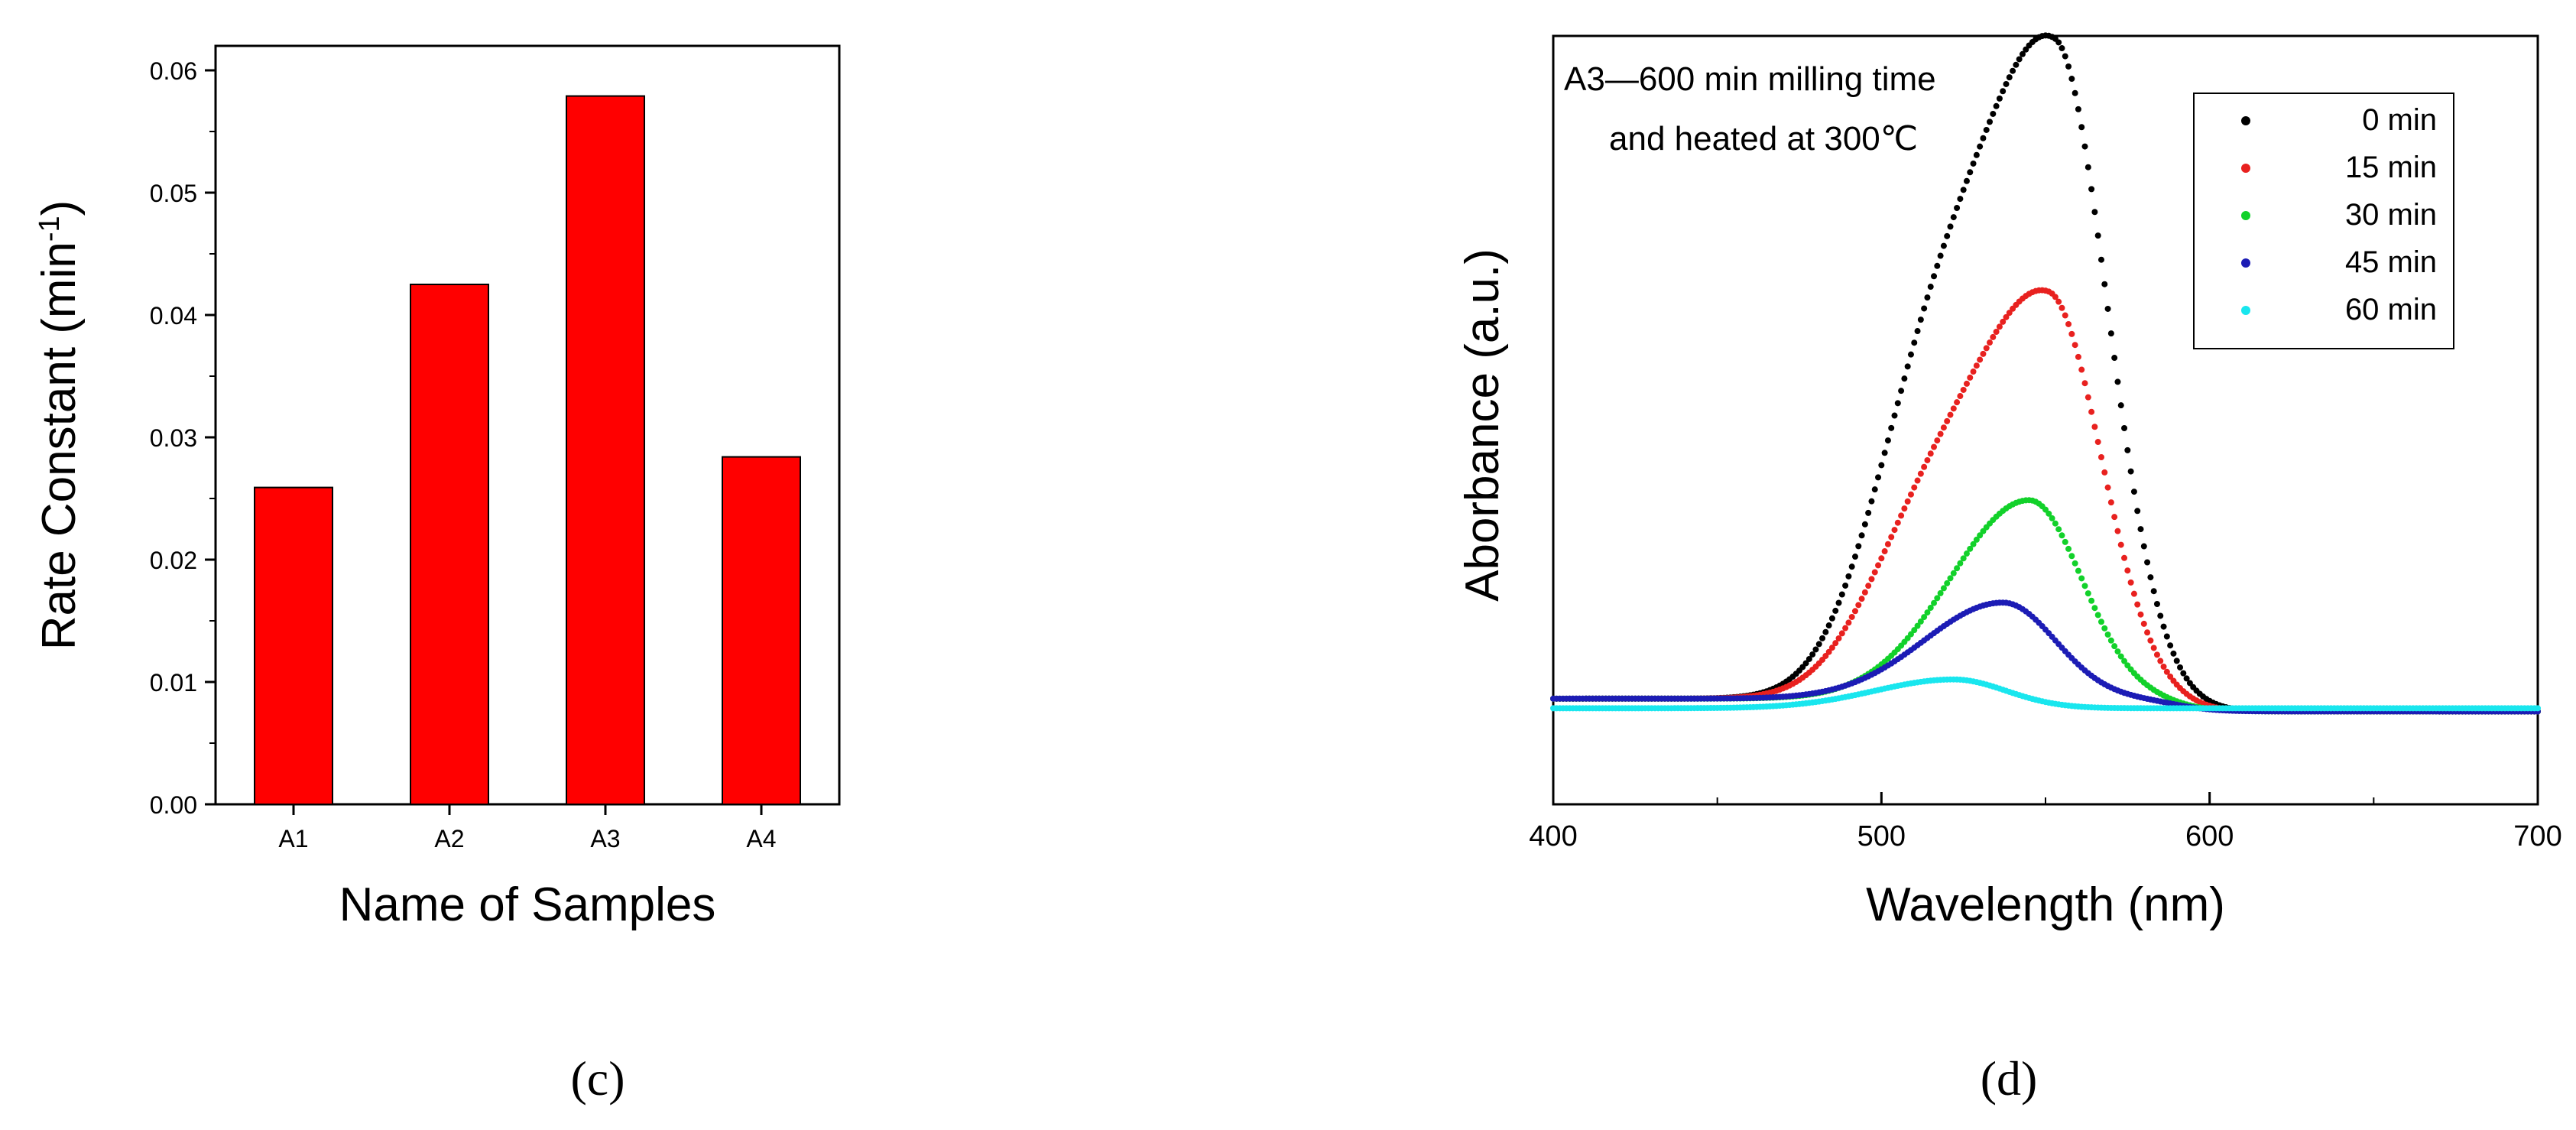  I want to click on y-axis-ticks: 0.00 0.01 0.02 0.03 0.04 0.05 0.06, so click(183, 438).